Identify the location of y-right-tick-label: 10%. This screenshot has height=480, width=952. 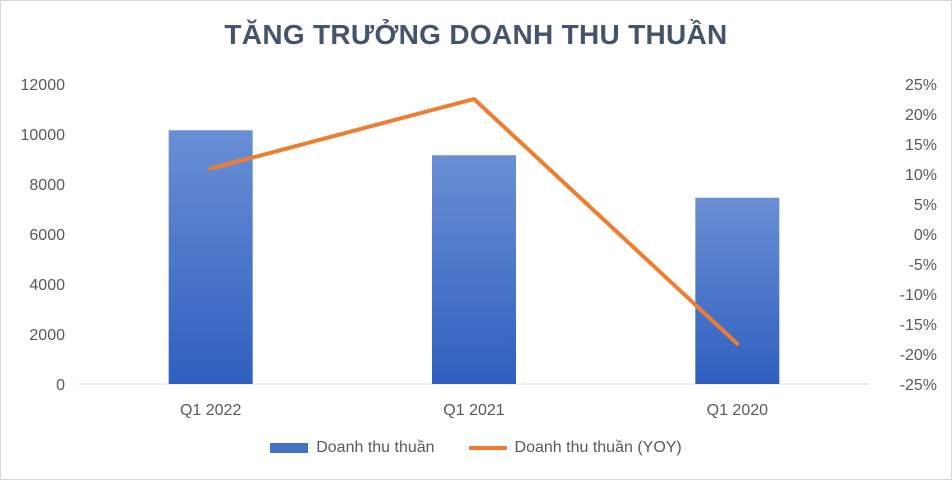
(921, 175).